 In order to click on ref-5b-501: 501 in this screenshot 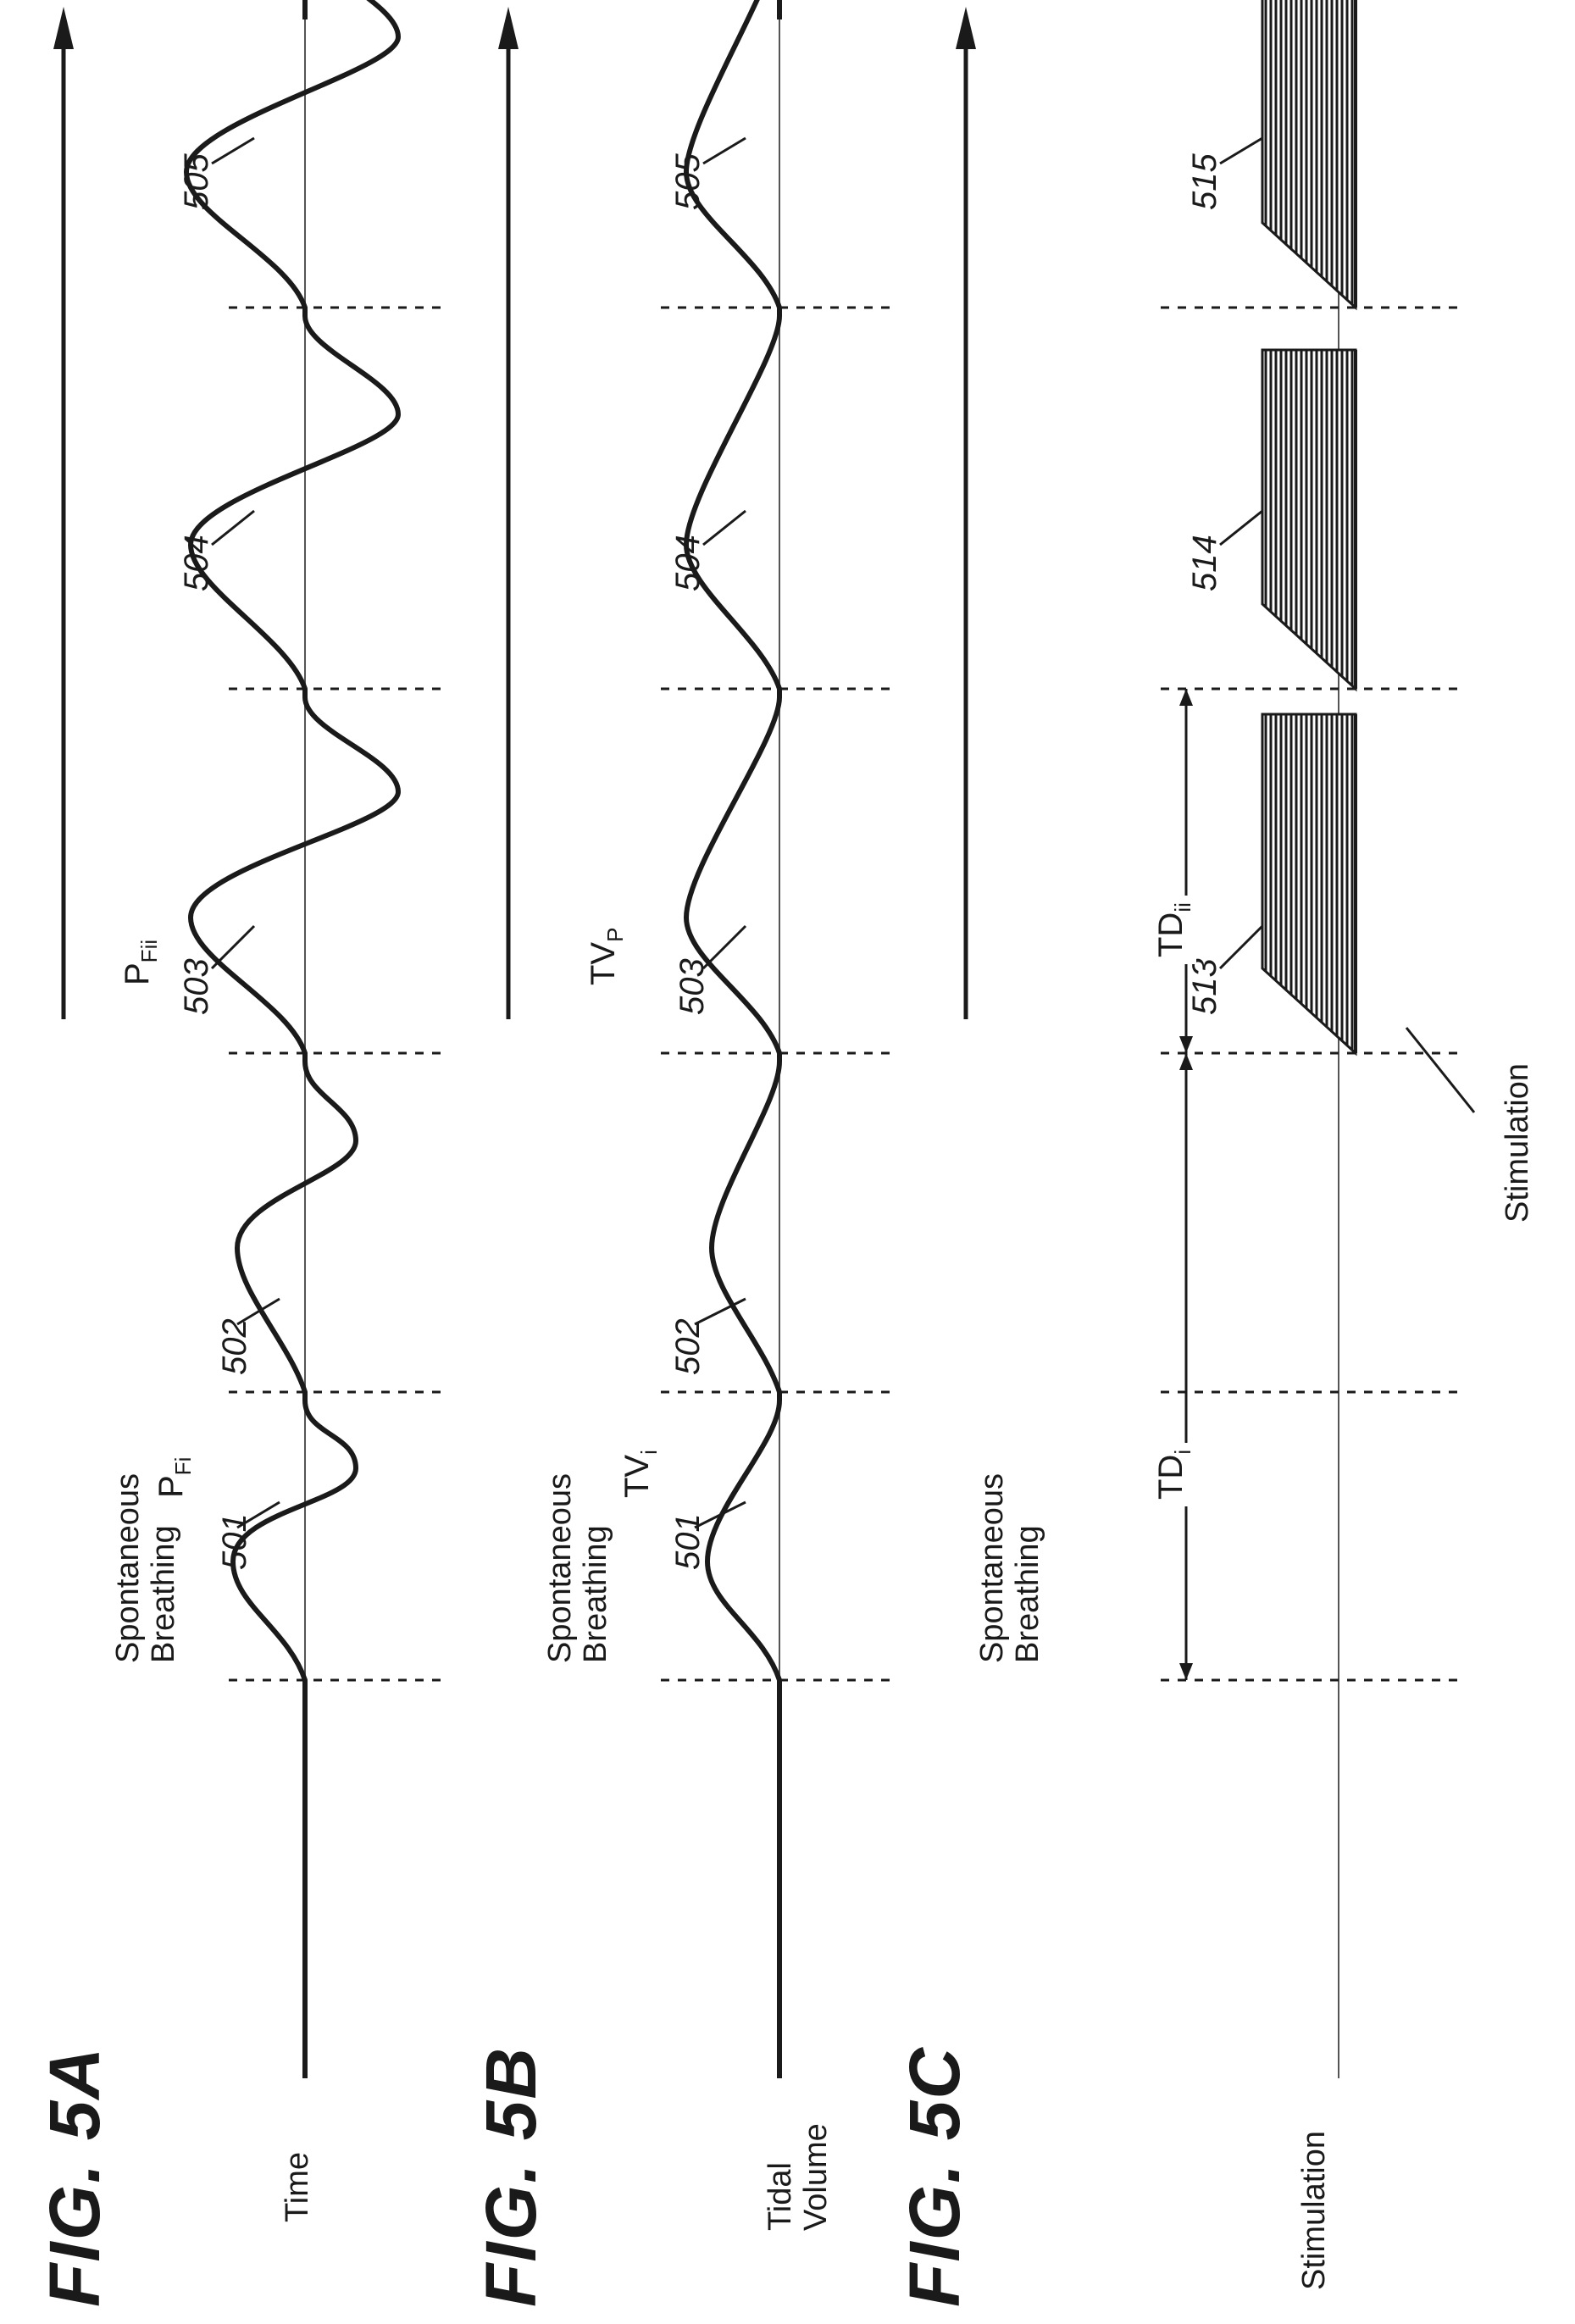, I will do `click(688, 1541)`.